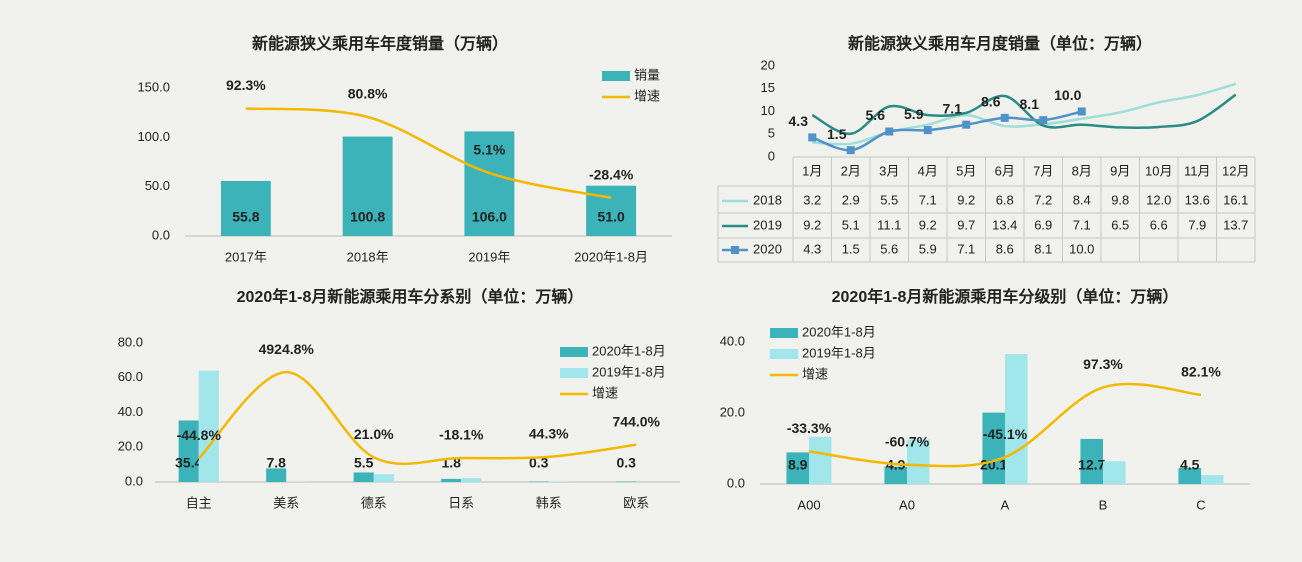 This screenshot has height=562, width=1302. What do you see at coordinates (1197, 199) in the screenshot?
I see `table-cell: 13.6` at bounding box center [1197, 199].